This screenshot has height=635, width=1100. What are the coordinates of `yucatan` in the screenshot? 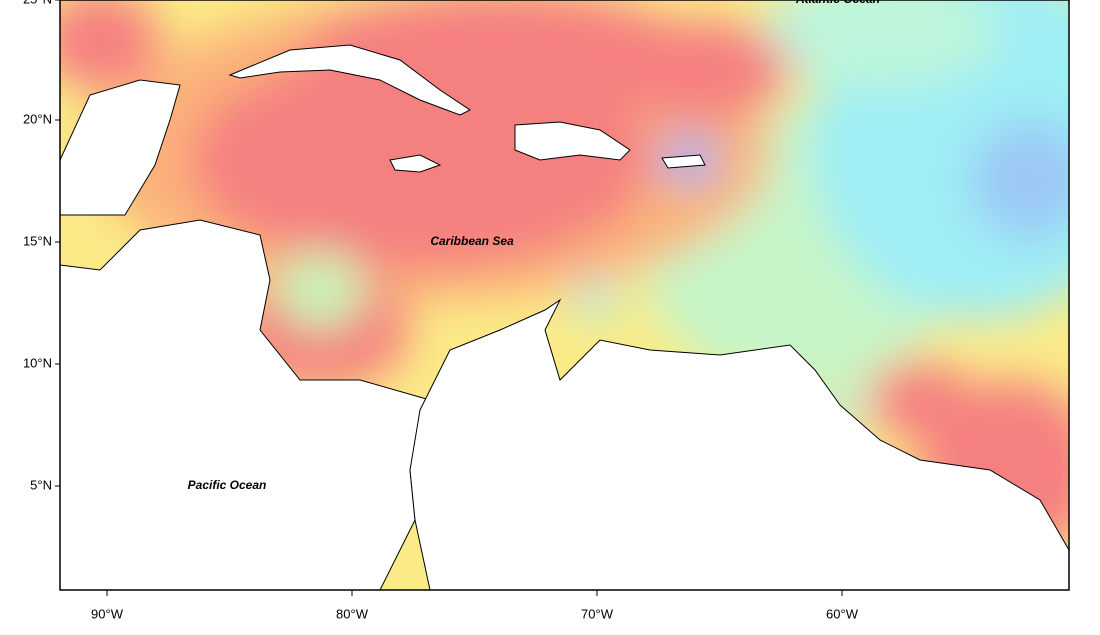 It's located at (120, 147).